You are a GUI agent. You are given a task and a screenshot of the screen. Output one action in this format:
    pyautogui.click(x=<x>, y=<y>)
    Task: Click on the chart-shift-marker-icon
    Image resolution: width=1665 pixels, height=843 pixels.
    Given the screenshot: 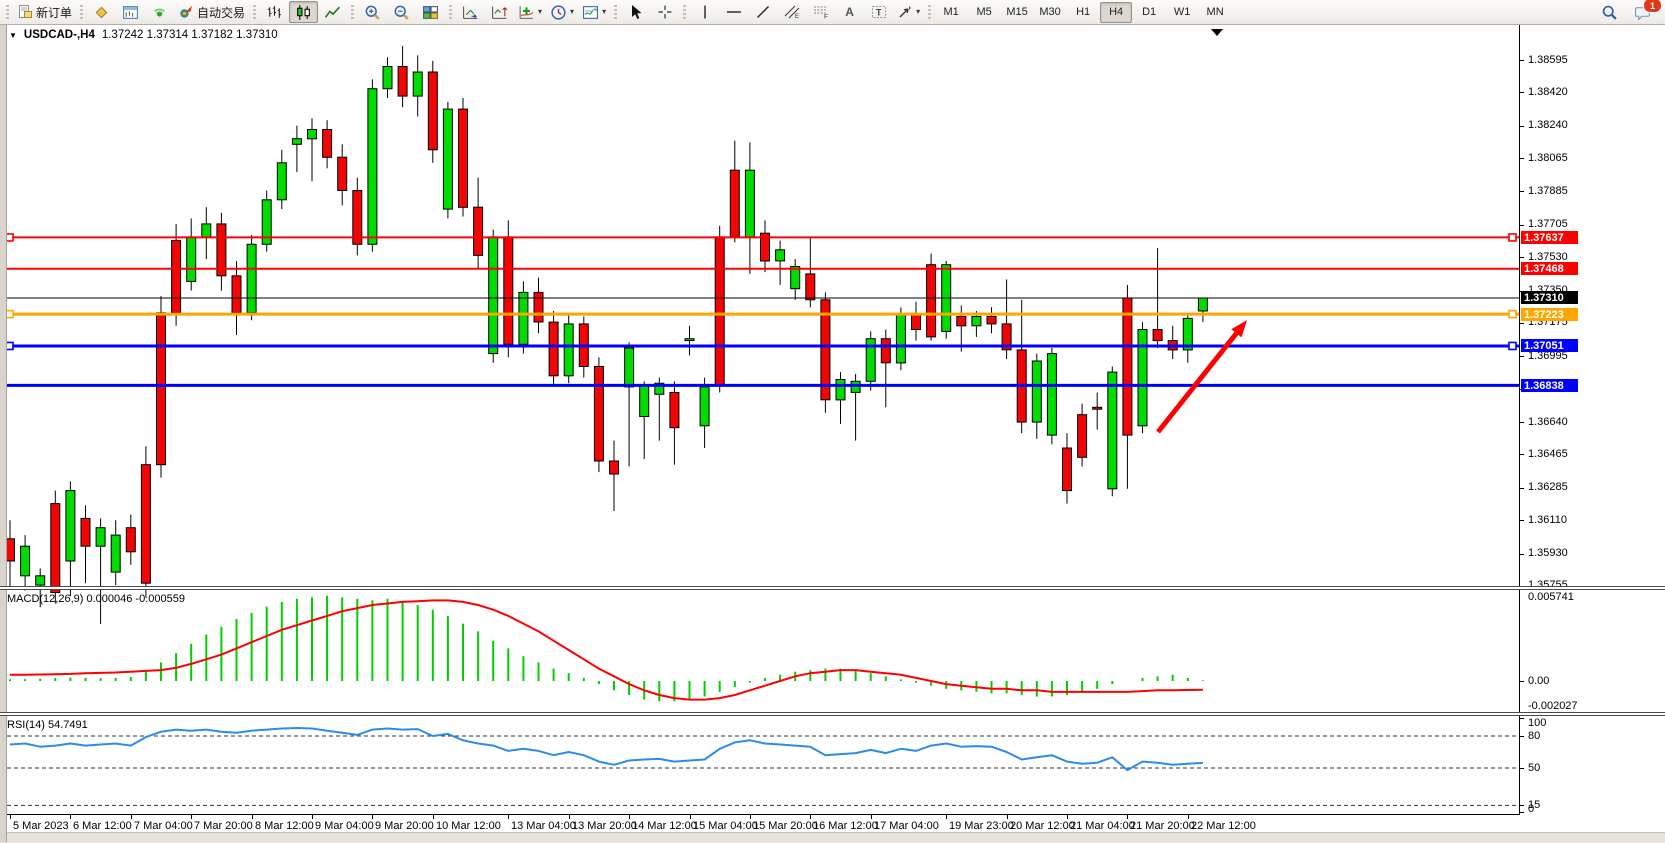 What is the action you would take?
    pyautogui.click(x=1217, y=32)
    